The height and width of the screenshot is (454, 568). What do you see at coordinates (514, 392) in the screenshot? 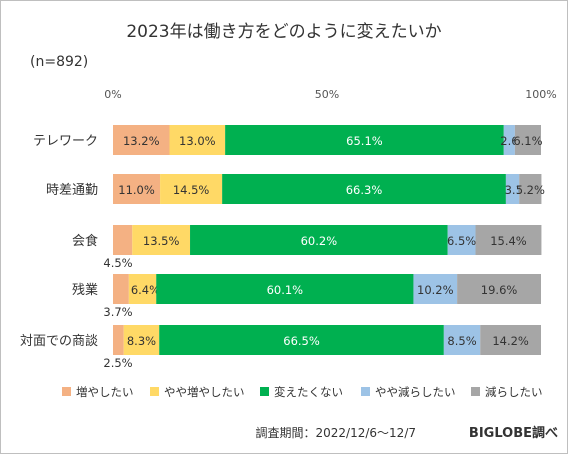
I see `legend-label: 減らしたい` at bounding box center [514, 392].